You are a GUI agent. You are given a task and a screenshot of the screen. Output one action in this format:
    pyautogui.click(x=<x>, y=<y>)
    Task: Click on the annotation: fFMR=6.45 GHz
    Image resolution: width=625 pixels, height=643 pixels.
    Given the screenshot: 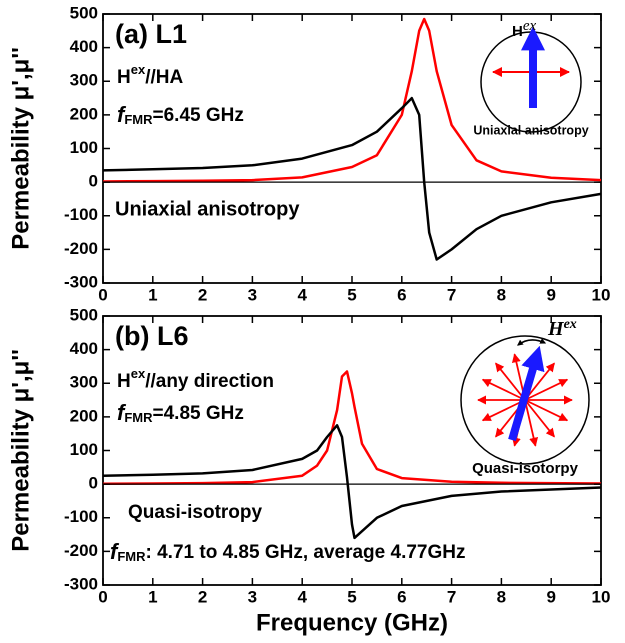 What is the action you would take?
    pyautogui.click(x=180, y=115)
    